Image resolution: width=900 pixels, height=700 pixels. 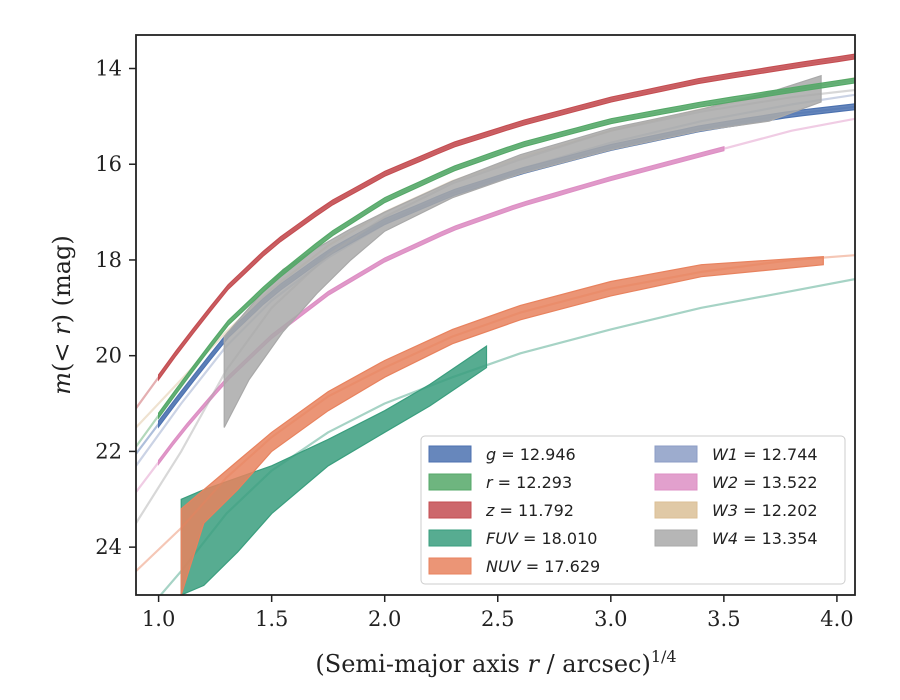 I want to click on legend-swatch-w3, so click(x=676, y=510).